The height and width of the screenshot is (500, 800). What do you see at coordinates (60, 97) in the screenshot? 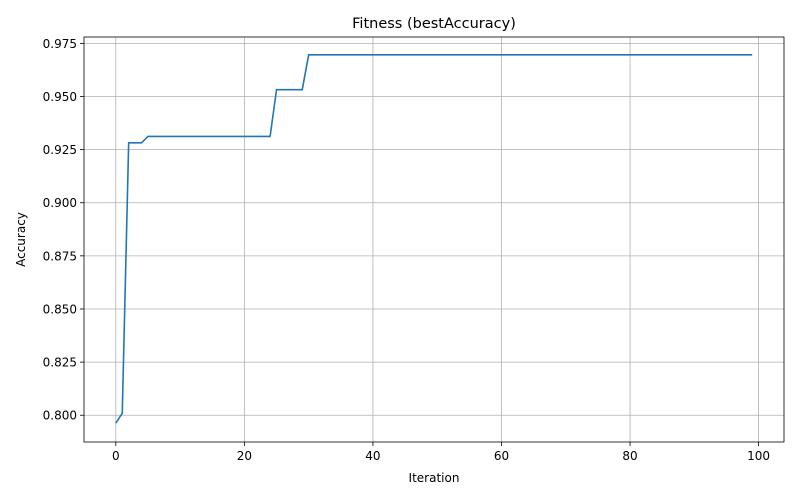
I see `y-tick-label: 0.950` at bounding box center [60, 97].